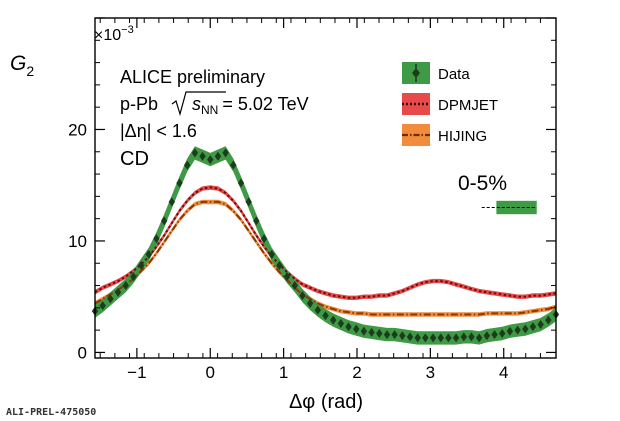 The width and height of the screenshot is (620, 421). Describe the element at coordinates (283, 372) in the screenshot. I see `x-tick-label: 1` at that location.